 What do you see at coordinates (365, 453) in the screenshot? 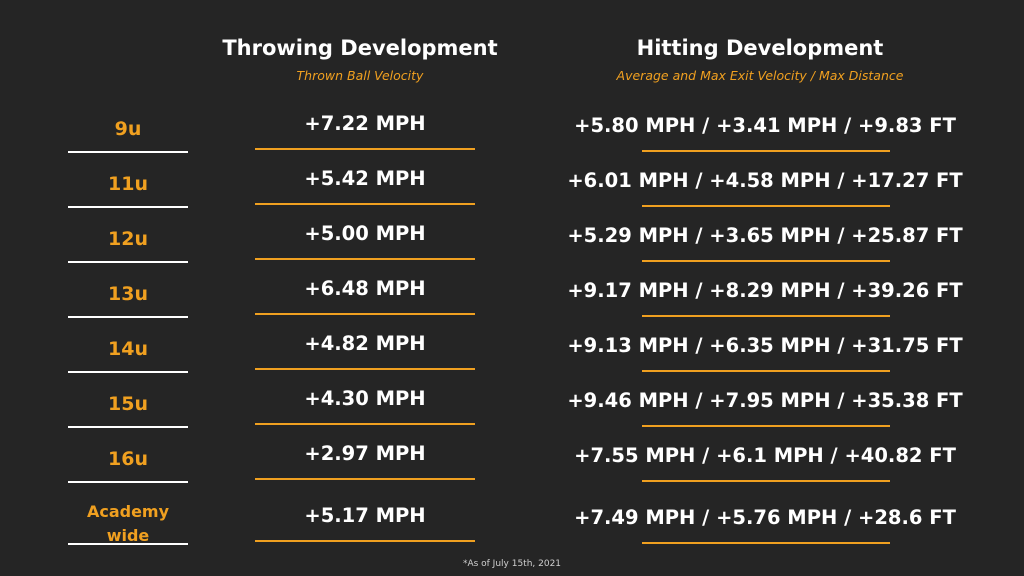
I see `throwing-value: +2.97 MPH` at bounding box center [365, 453].